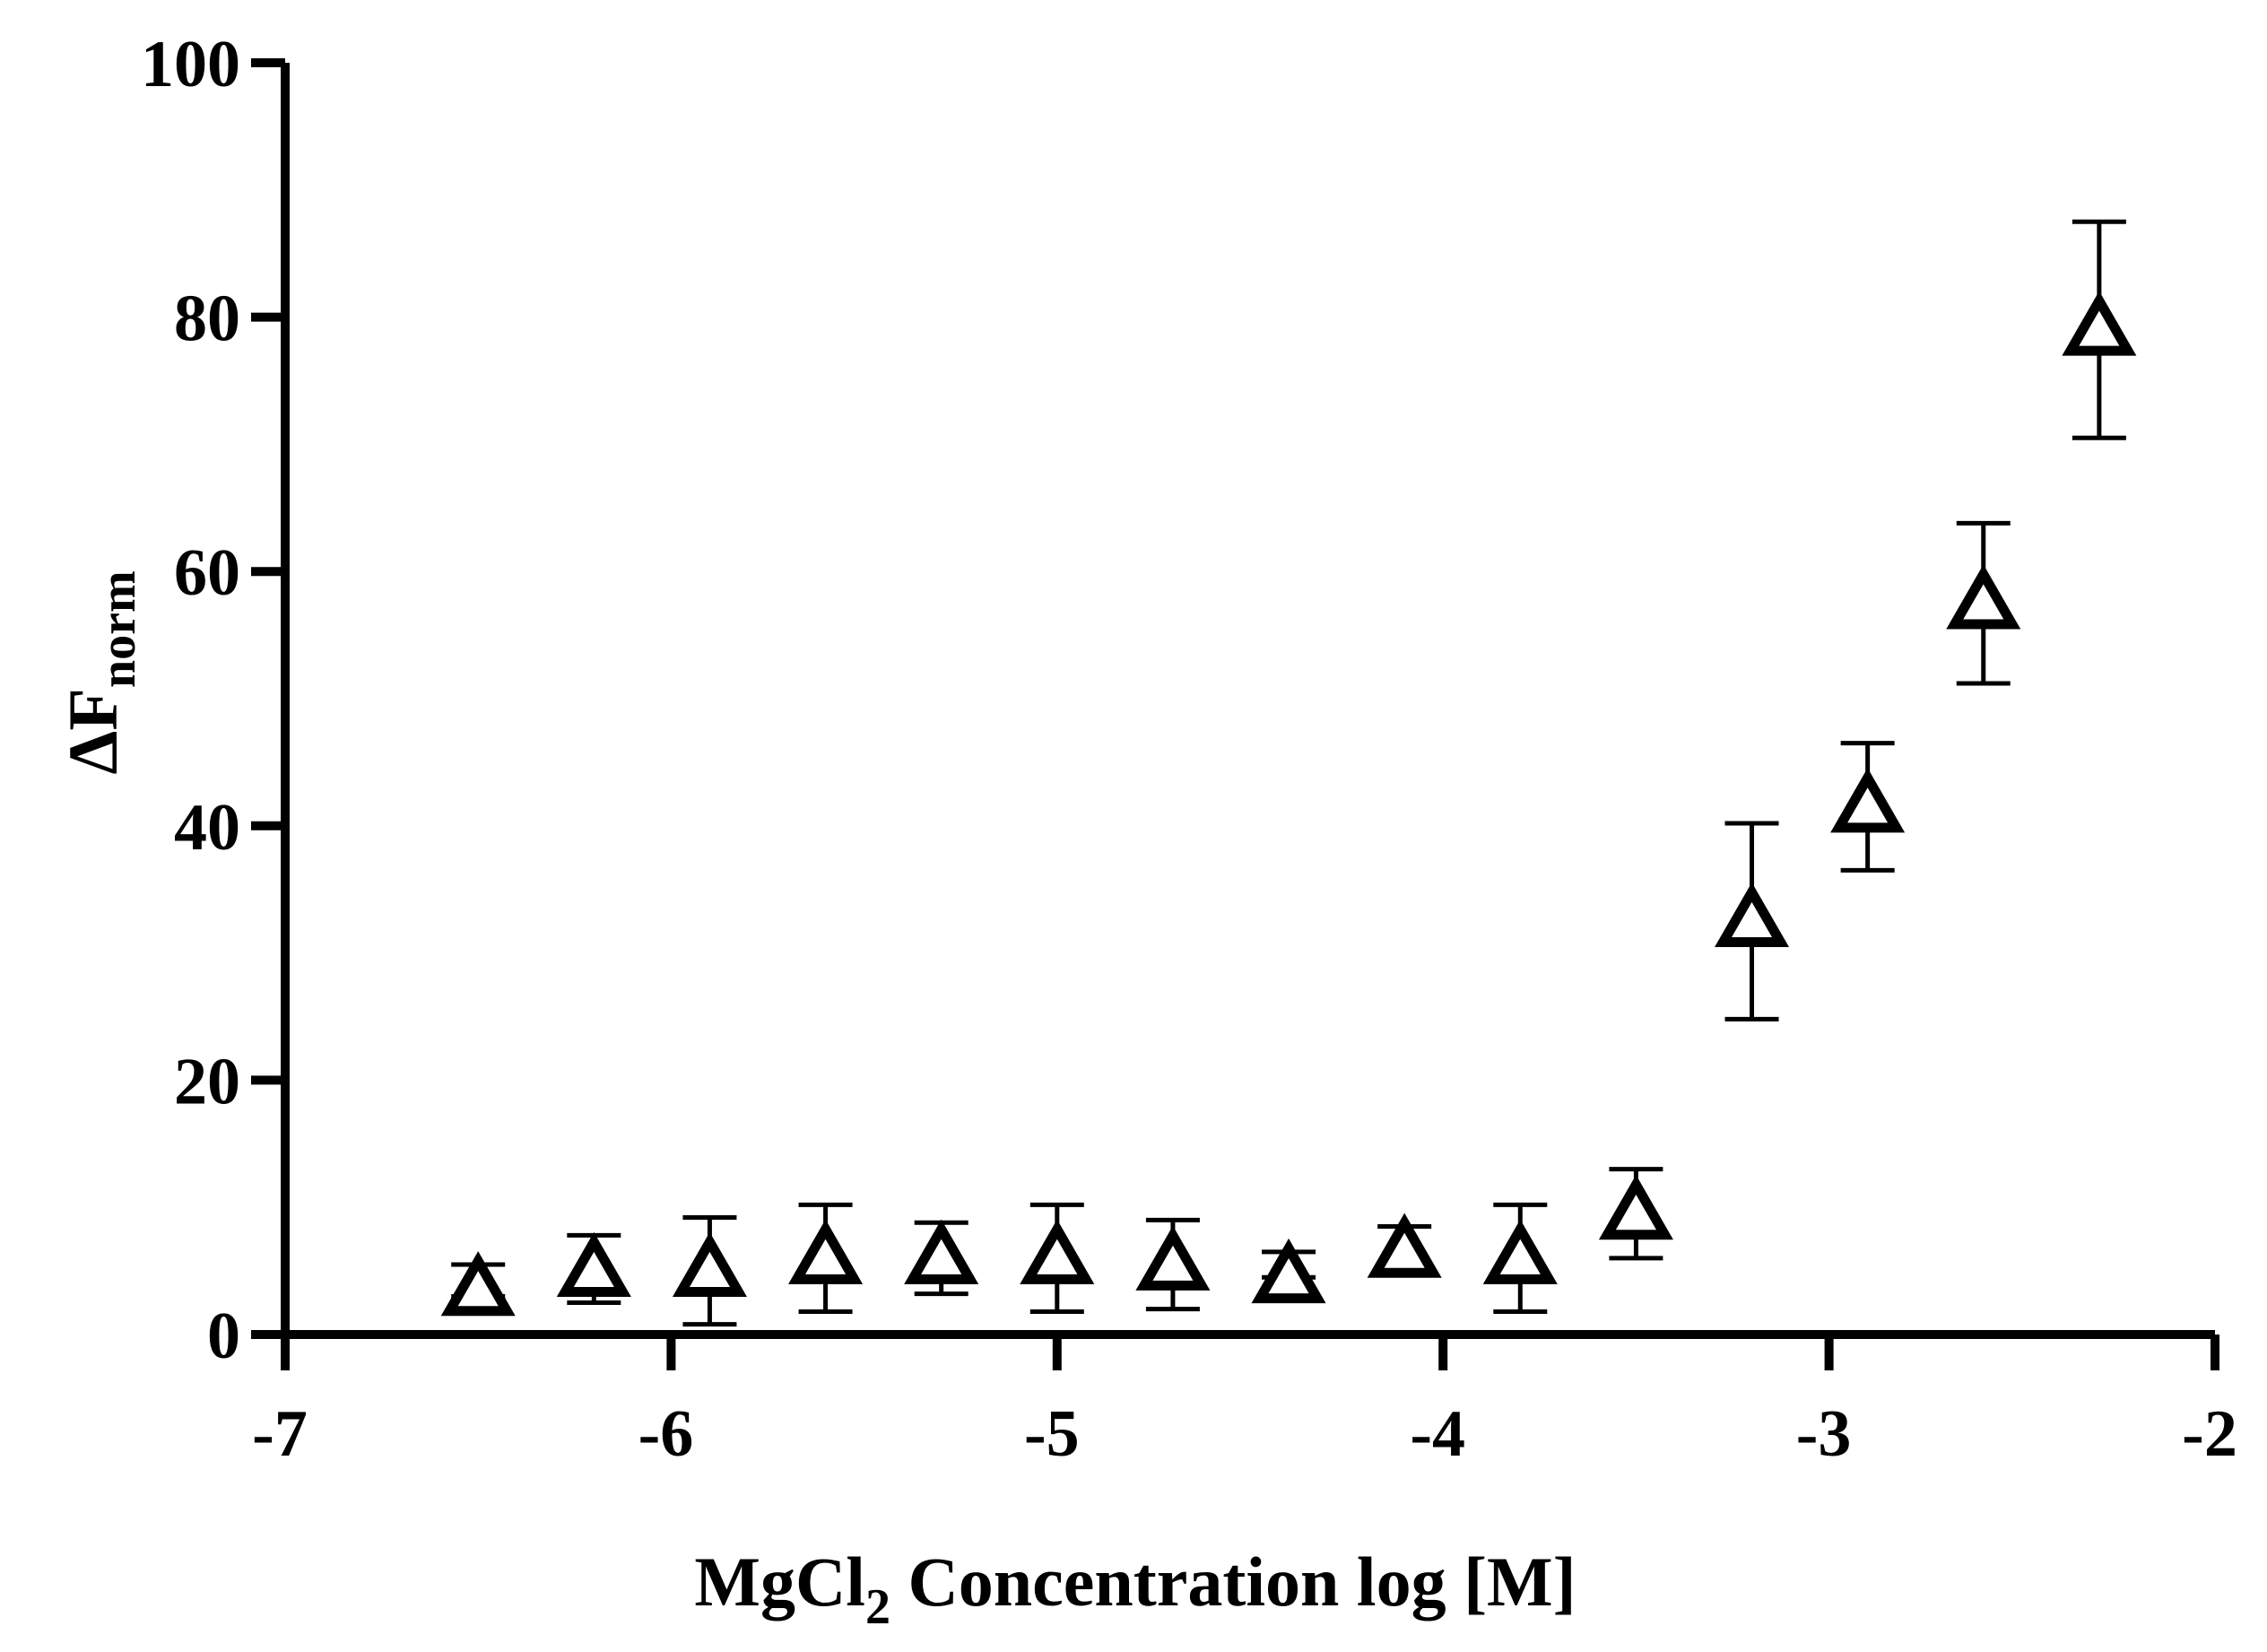 The width and height of the screenshot is (2267, 1652). I want to click on y-axis: 0 20 40 60 80 100, so click(215, 700).